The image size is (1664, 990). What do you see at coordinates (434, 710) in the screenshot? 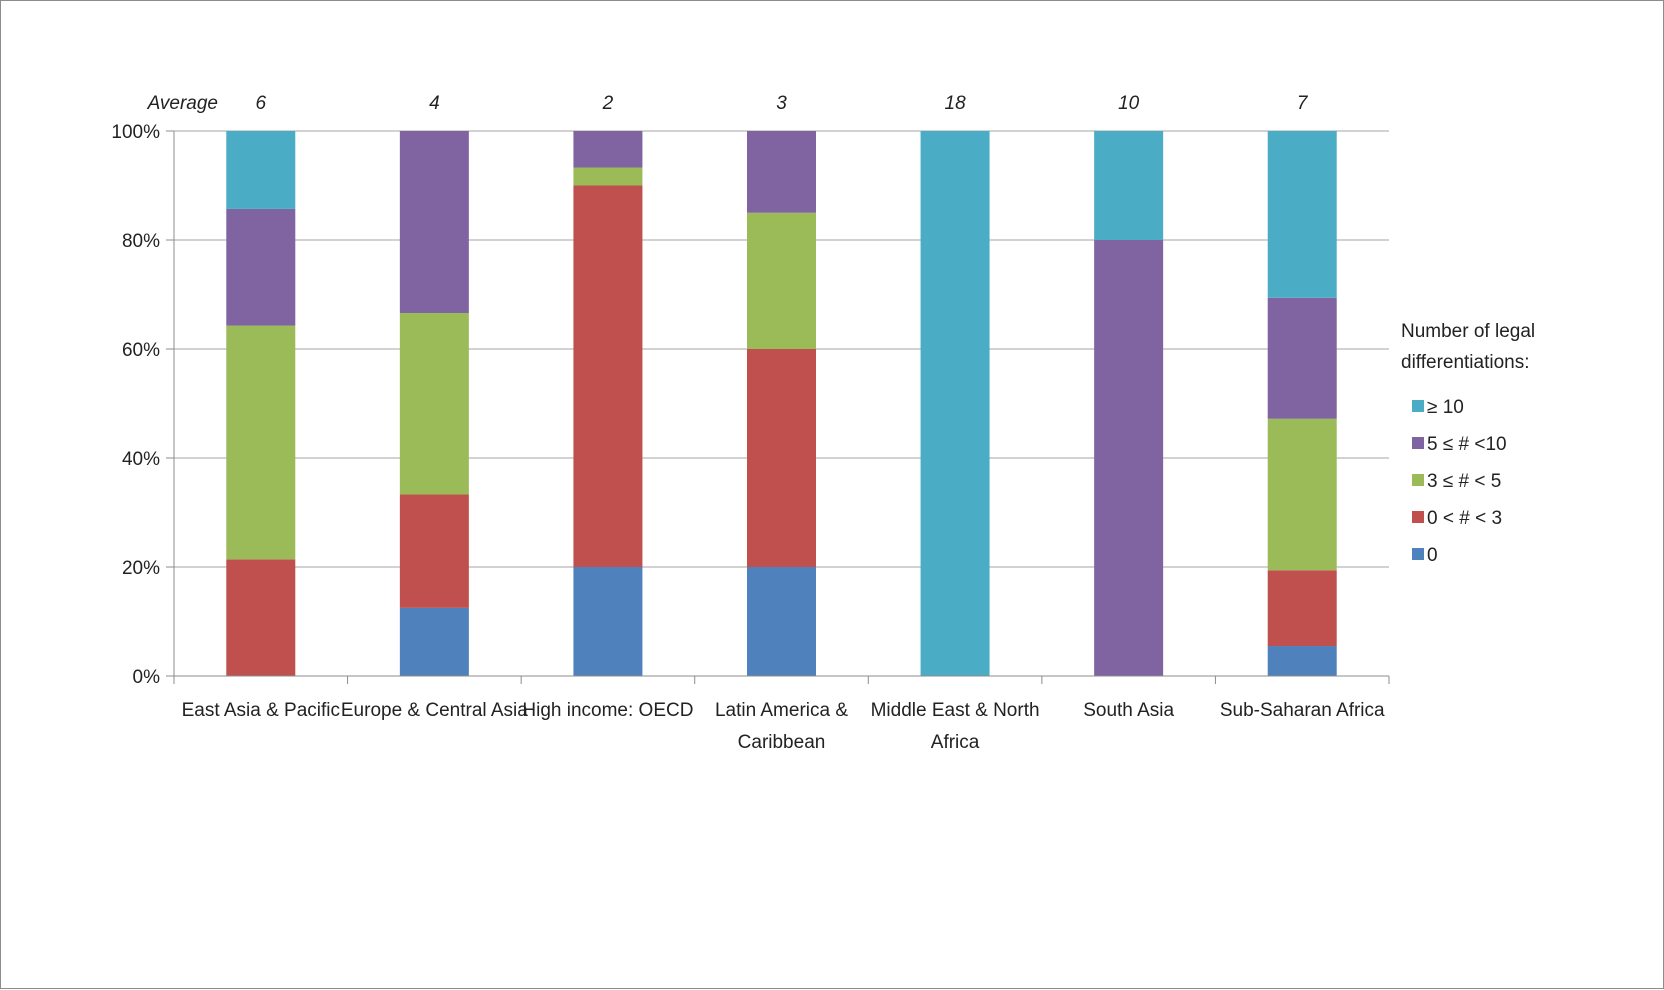
I see `category-label: Europe & Central Asia` at bounding box center [434, 710].